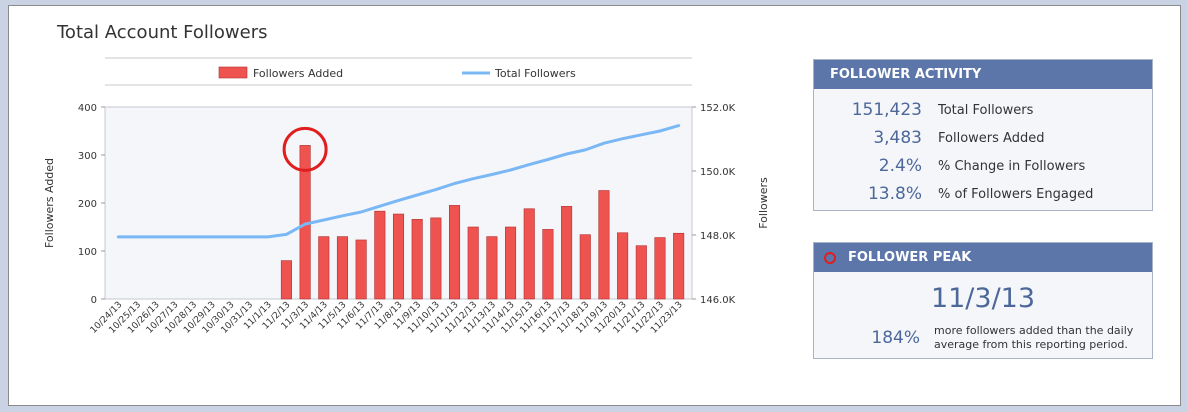 The width and height of the screenshot is (1187, 412). I want to click on secondary-y-axis-title: Followers, so click(763, 203).